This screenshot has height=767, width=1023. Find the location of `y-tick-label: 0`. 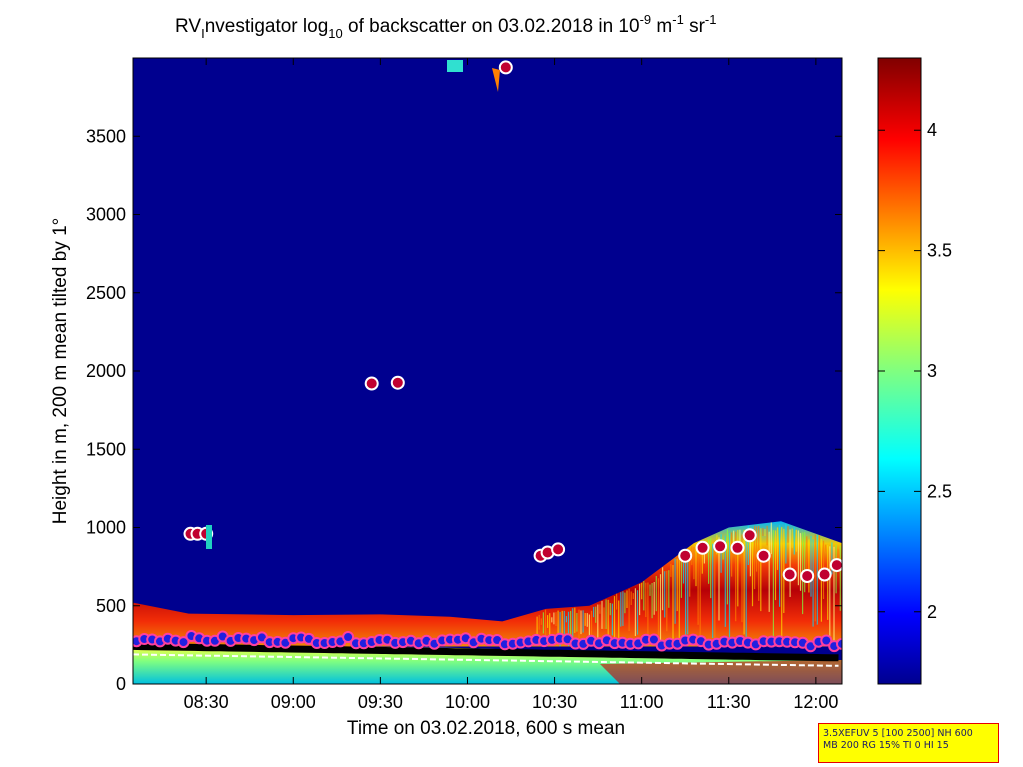

y-tick-label: 0 is located at coordinates (121, 684).